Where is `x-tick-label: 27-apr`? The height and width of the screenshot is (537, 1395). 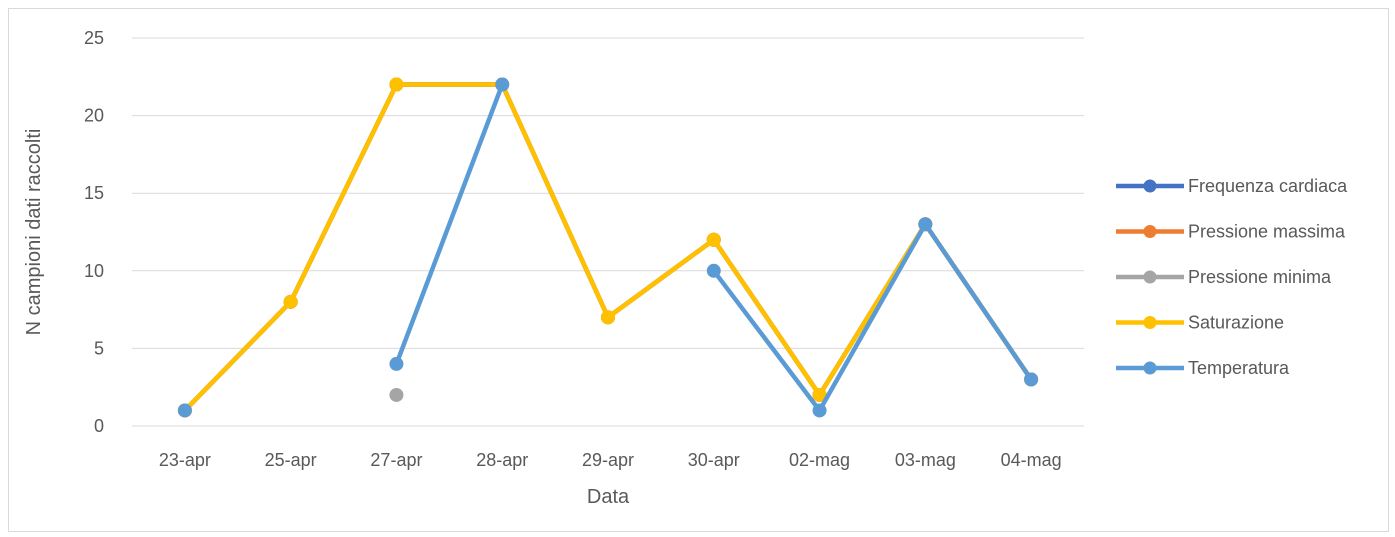 x-tick-label: 27-apr is located at coordinates (396, 460).